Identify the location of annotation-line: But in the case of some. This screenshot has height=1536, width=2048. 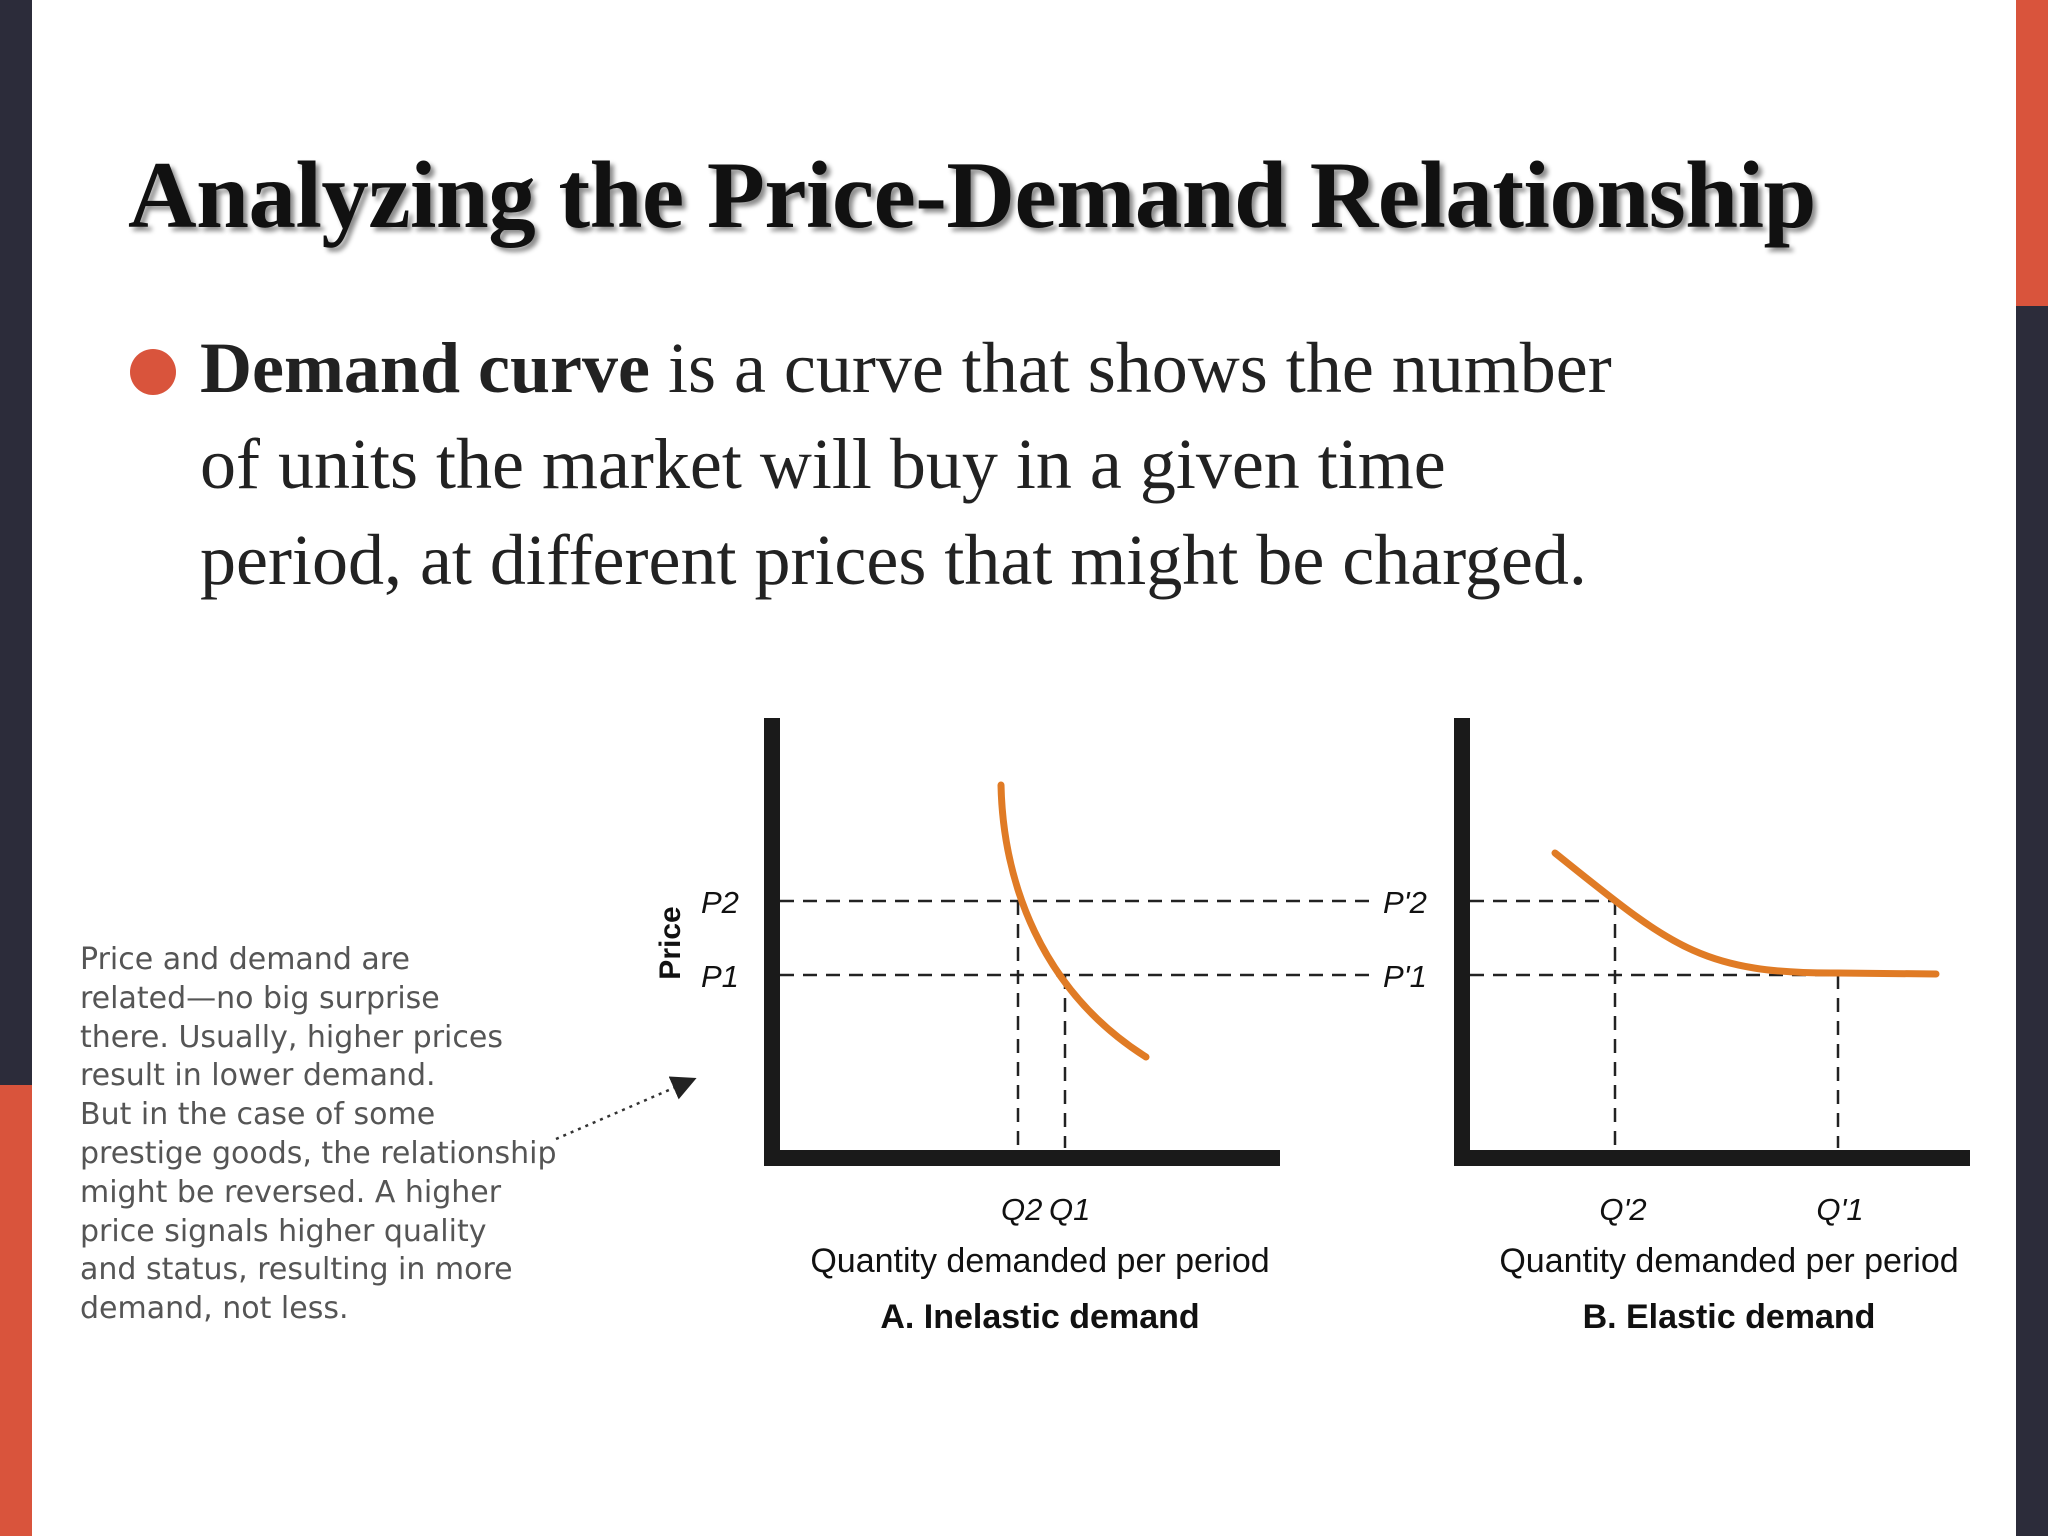
(258, 1115).